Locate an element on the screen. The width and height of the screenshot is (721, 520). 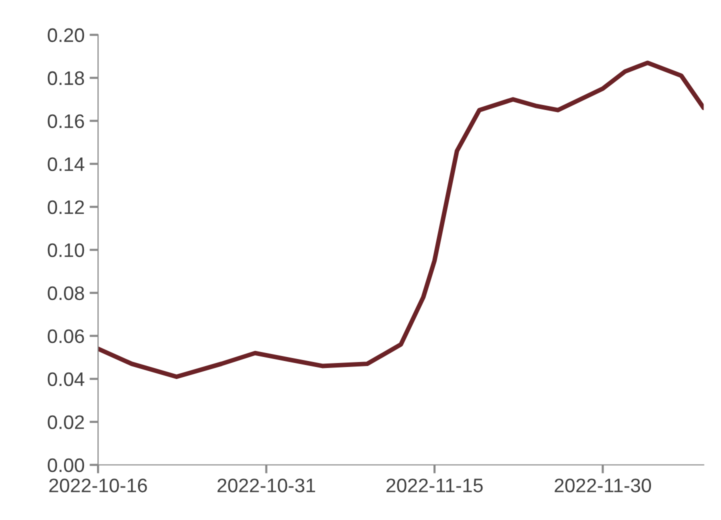
y-tick-label: 0.12 is located at coordinates (66, 207).